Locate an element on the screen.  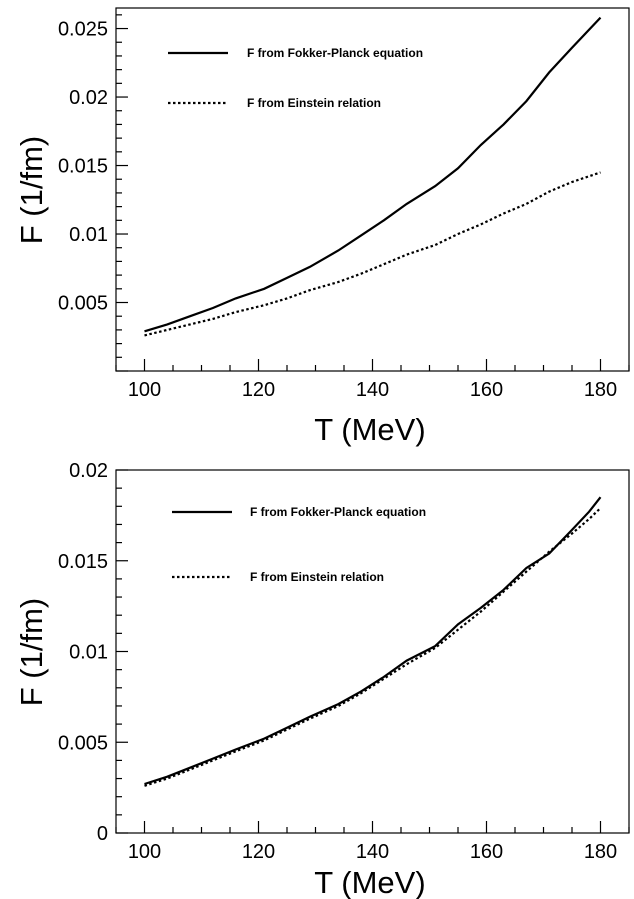
y-tick-labels: 0.005 0.01 0.015 0.02 0.025 is located at coordinates (83, 167).